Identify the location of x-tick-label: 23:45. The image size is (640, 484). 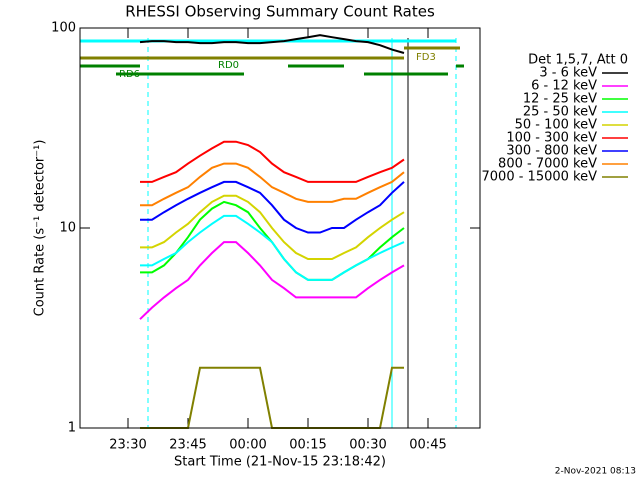
(187, 445).